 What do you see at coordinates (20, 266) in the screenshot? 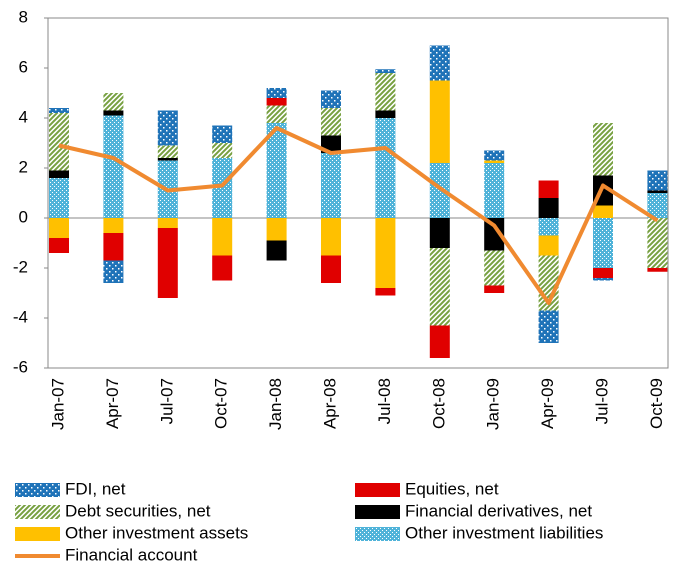
I see `y-tick-label: -2` at bounding box center [20, 266].